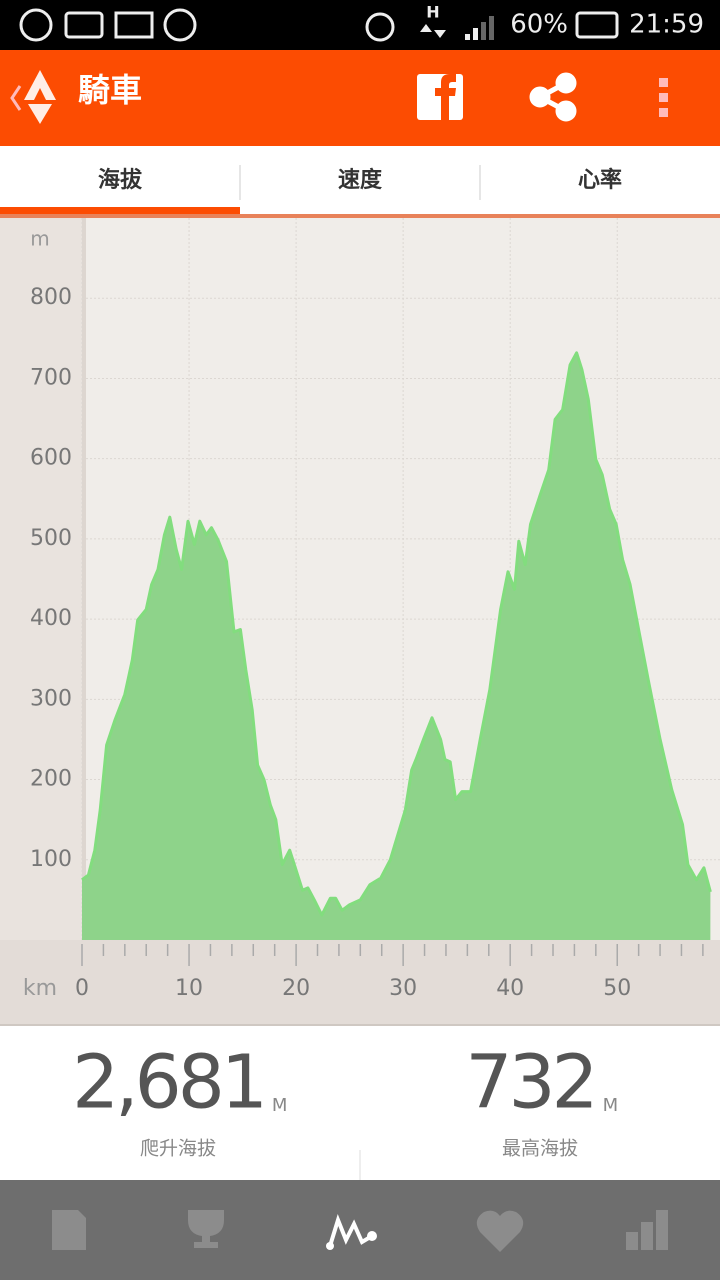 The width and height of the screenshot is (720, 1284). I want to click on y-tick-label: 600, so click(51, 458).